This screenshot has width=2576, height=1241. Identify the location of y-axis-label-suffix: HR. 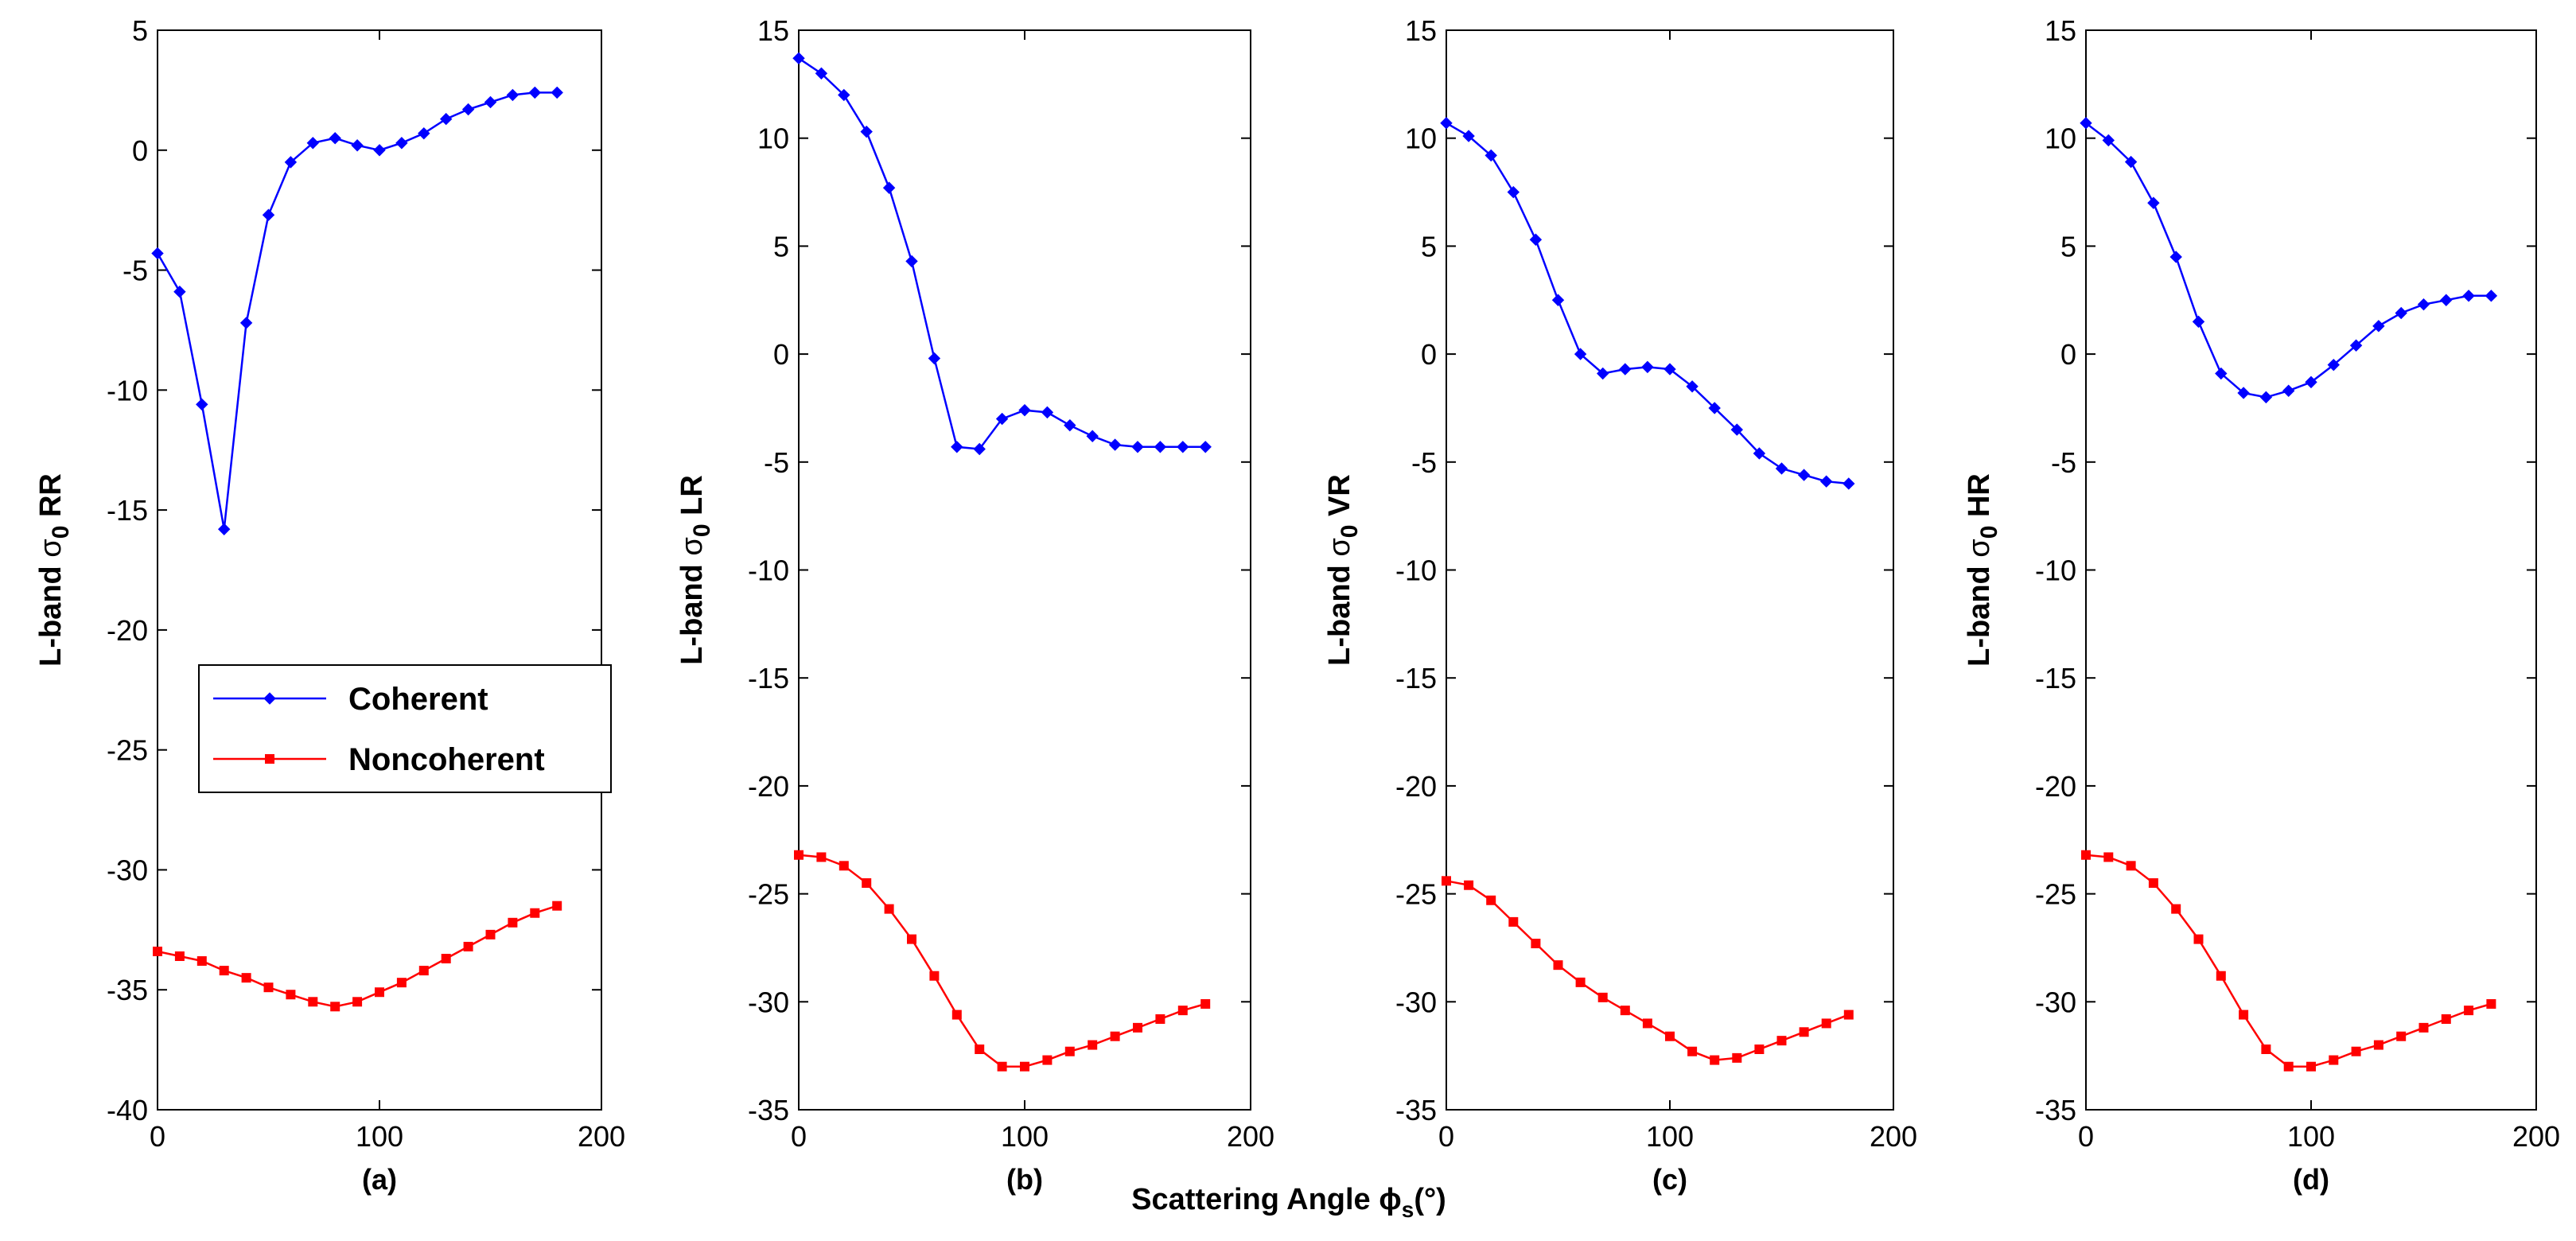
(1980, 499).